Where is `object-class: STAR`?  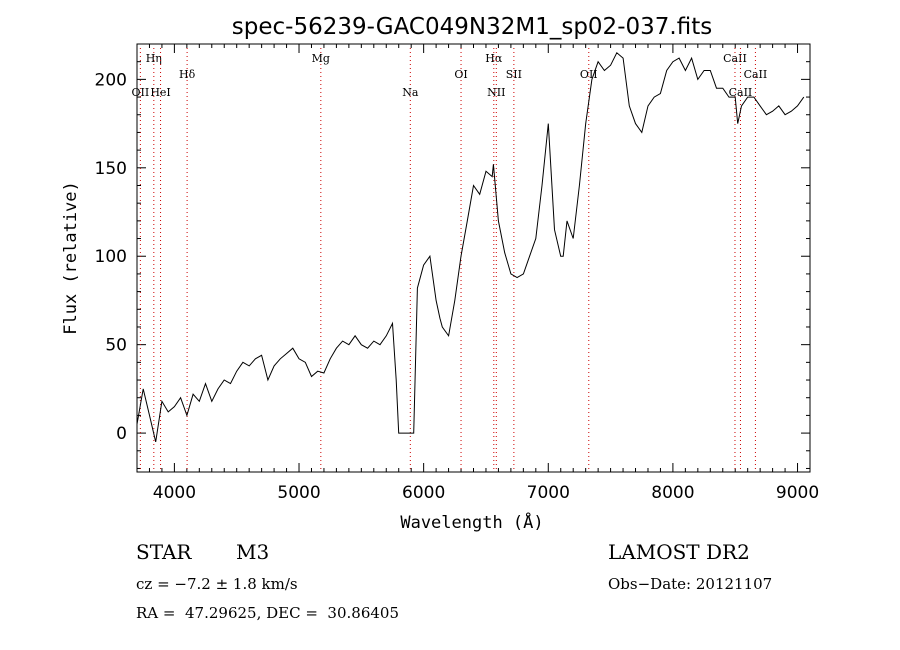
object-class: STAR is located at coordinates (164, 552).